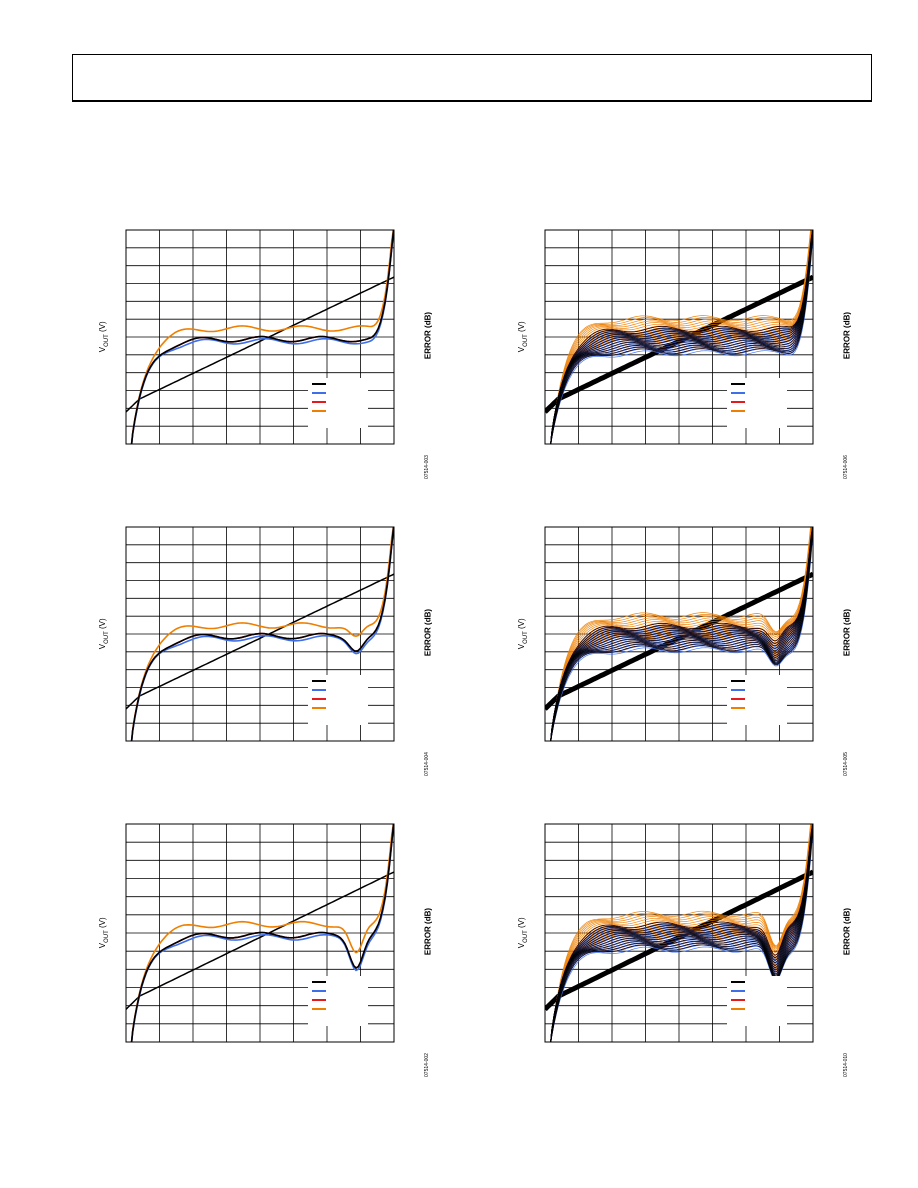  I want to click on figure-id: 07514-010, so click(846, 1065).